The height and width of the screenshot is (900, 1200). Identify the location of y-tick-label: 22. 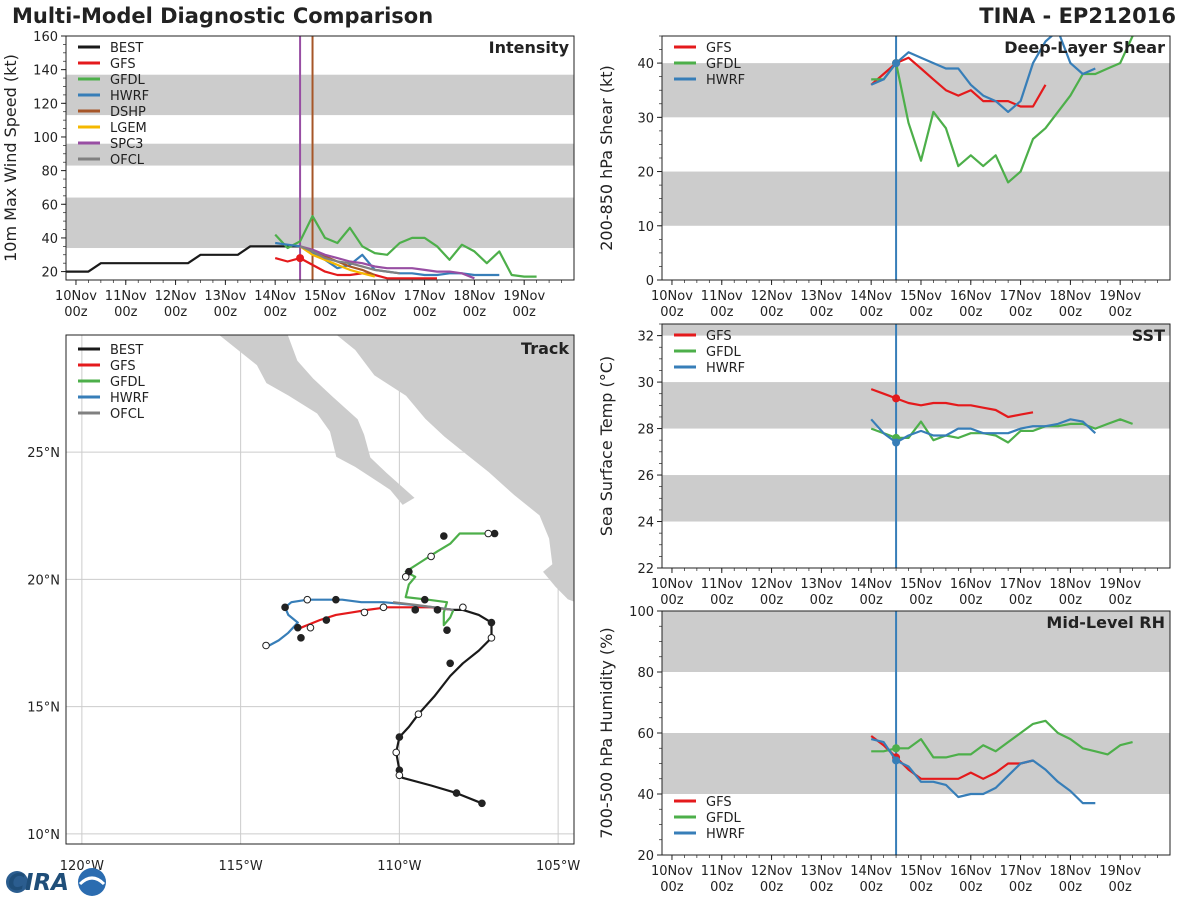
(645, 569).